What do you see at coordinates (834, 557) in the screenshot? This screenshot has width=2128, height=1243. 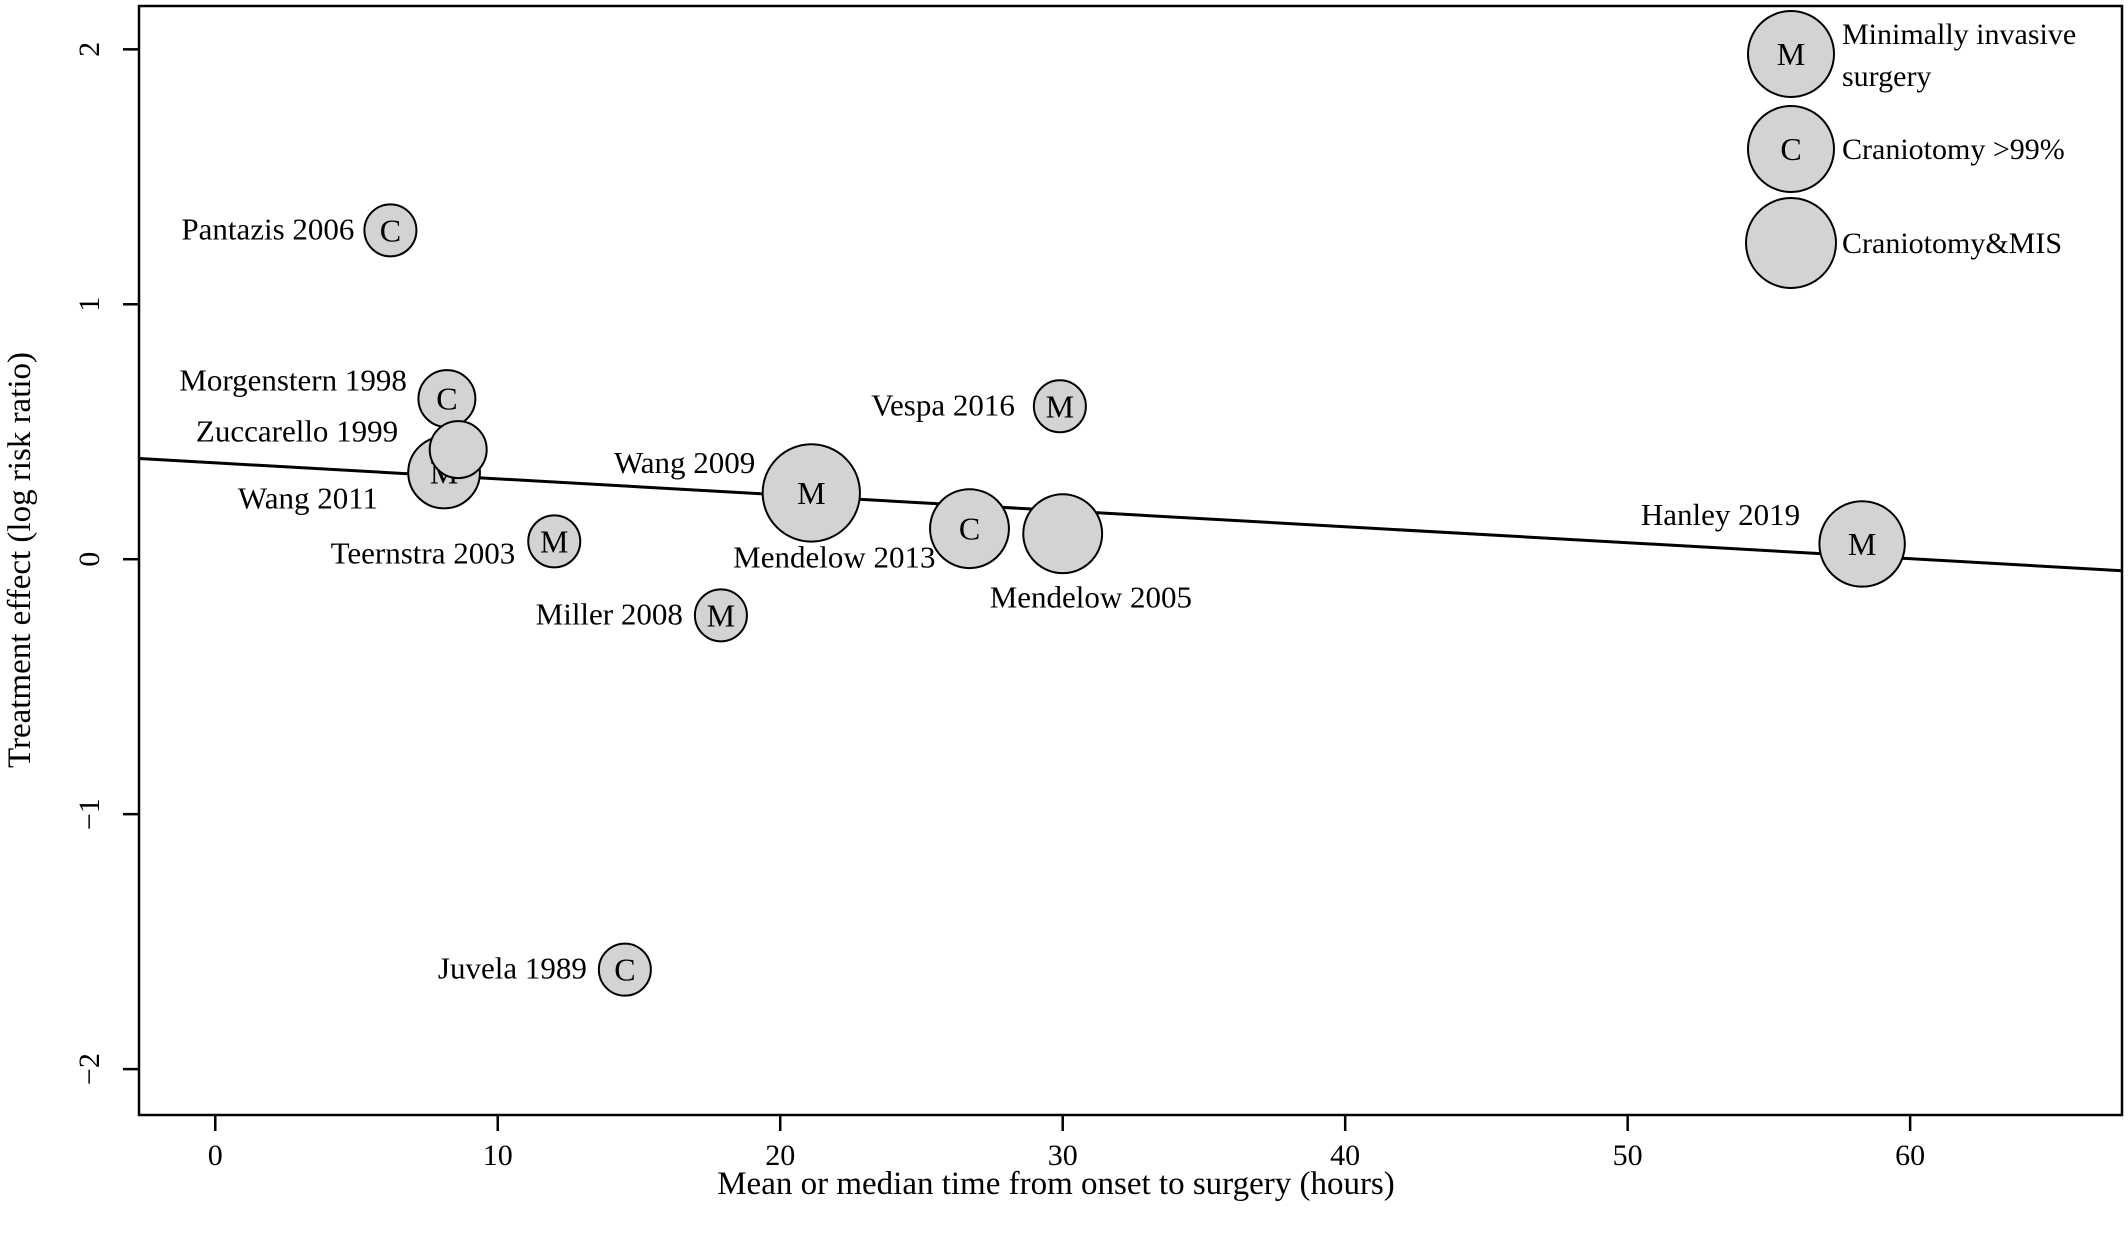 I see `study-label: Mendelow 2013` at bounding box center [834, 557].